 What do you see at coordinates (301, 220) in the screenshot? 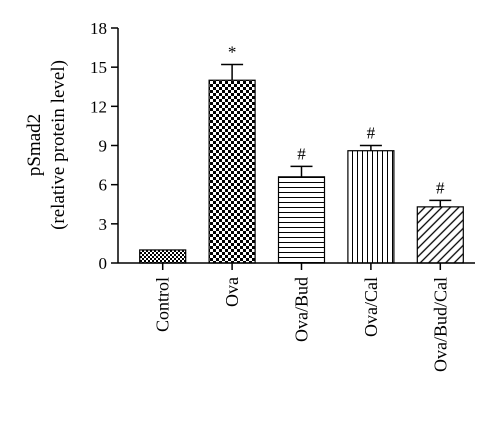
I see `bar-ova-bud` at bounding box center [301, 220].